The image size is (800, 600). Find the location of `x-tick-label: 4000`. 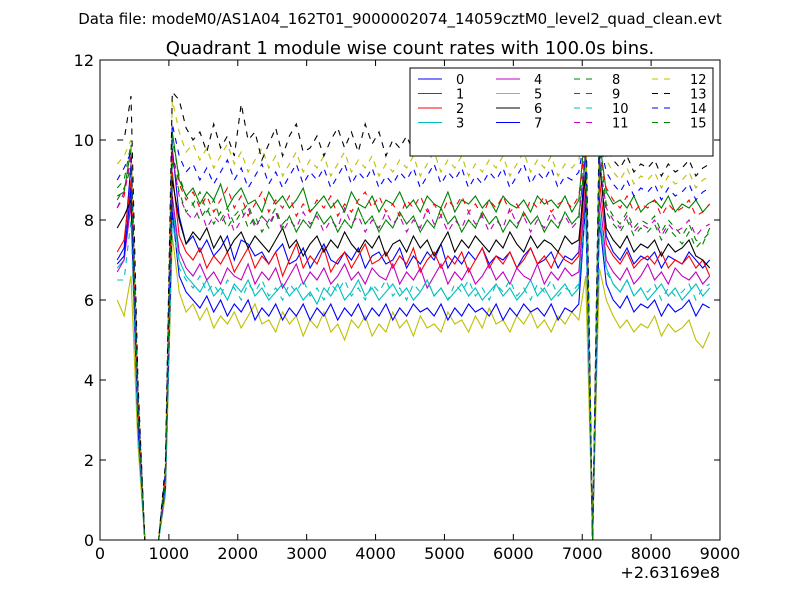

x-tick-label: 4000 is located at coordinates (375, 553).